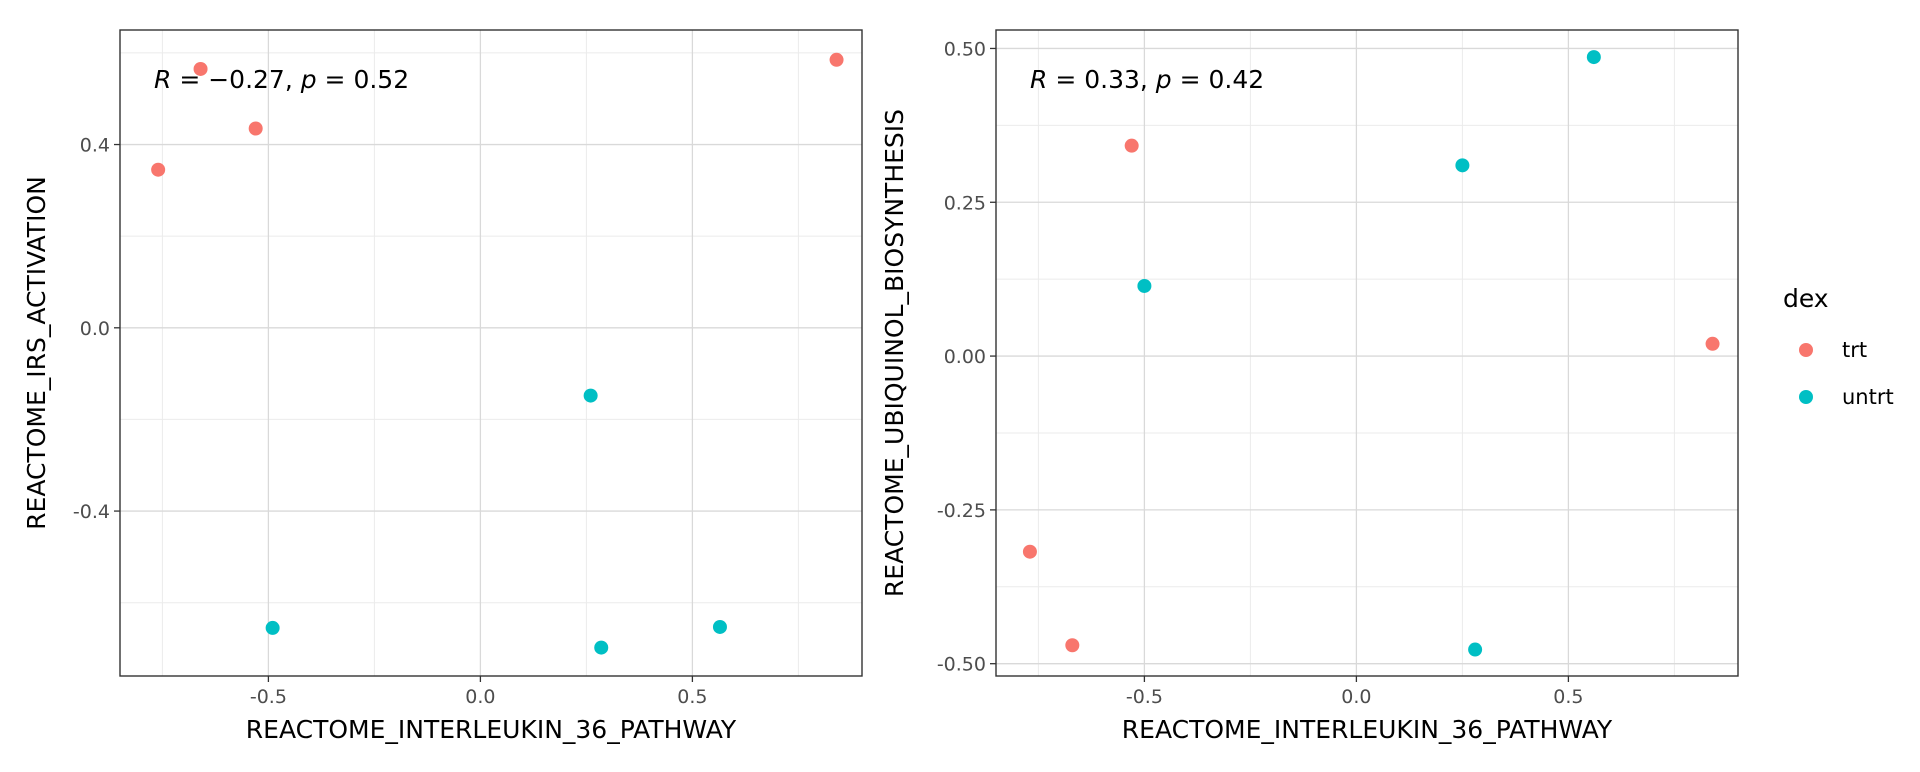 The height and width of the screenshot is (772, 1920). I want to click on legend-key-trt, so click(1806, 350).